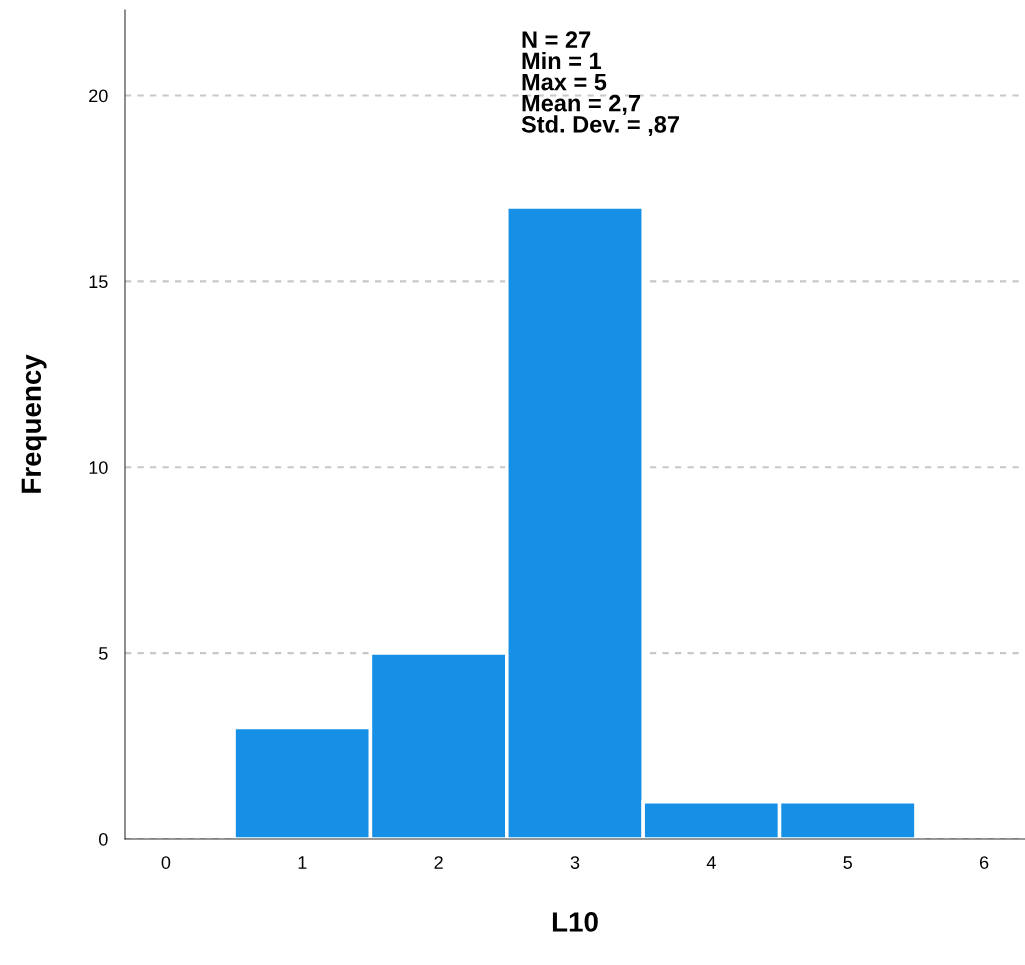 This screenshot has width=1025, height=965. What do you see at coordinates (438, 862) in the screenshot?
I see `x-tick-label: 2` at bounding box center [438, 862].